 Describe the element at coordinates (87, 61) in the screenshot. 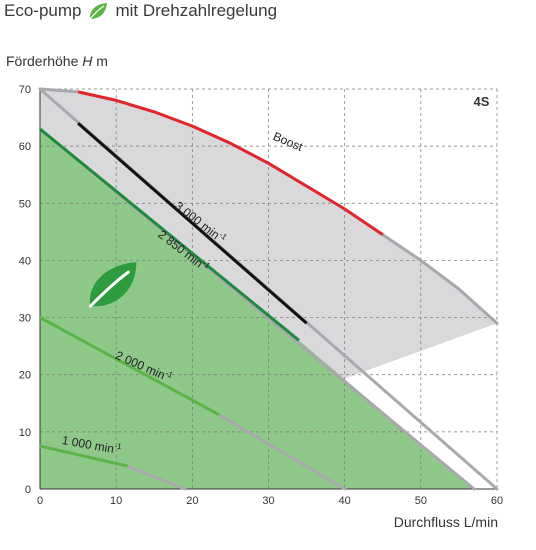

I see `y-axis-label-var: H` at that location.